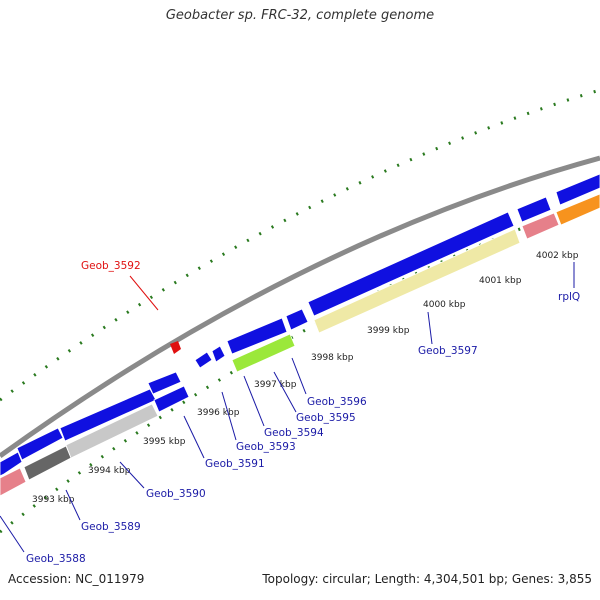 The height and width of the screenshot is (600, 600). Describe the element at coordinates (326, 418) in the screenshot. I see `gene-label: Geob_3595` at that location.